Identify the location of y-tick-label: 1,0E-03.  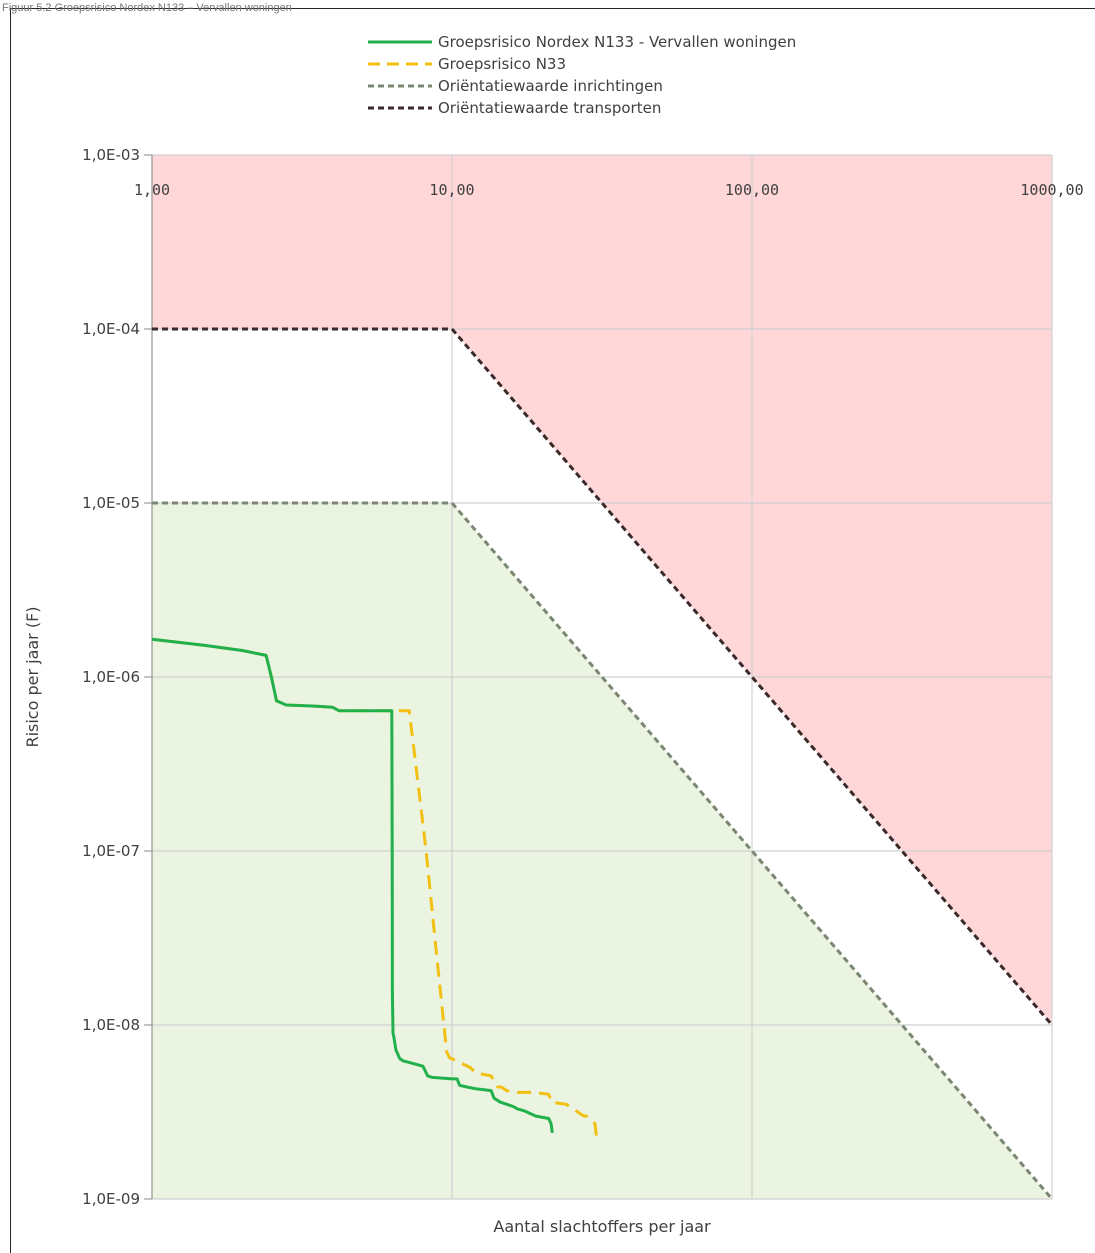
(111, 155).